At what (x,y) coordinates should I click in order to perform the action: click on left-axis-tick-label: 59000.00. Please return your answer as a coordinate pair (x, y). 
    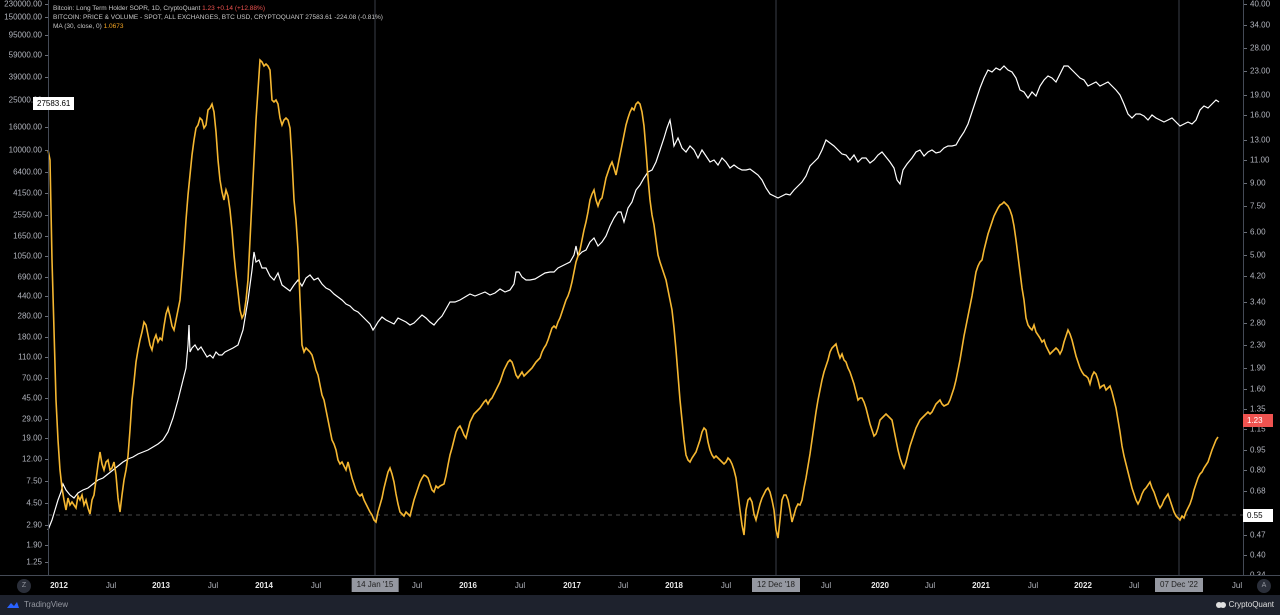
    Looking at the image, I should click on (25, 55).